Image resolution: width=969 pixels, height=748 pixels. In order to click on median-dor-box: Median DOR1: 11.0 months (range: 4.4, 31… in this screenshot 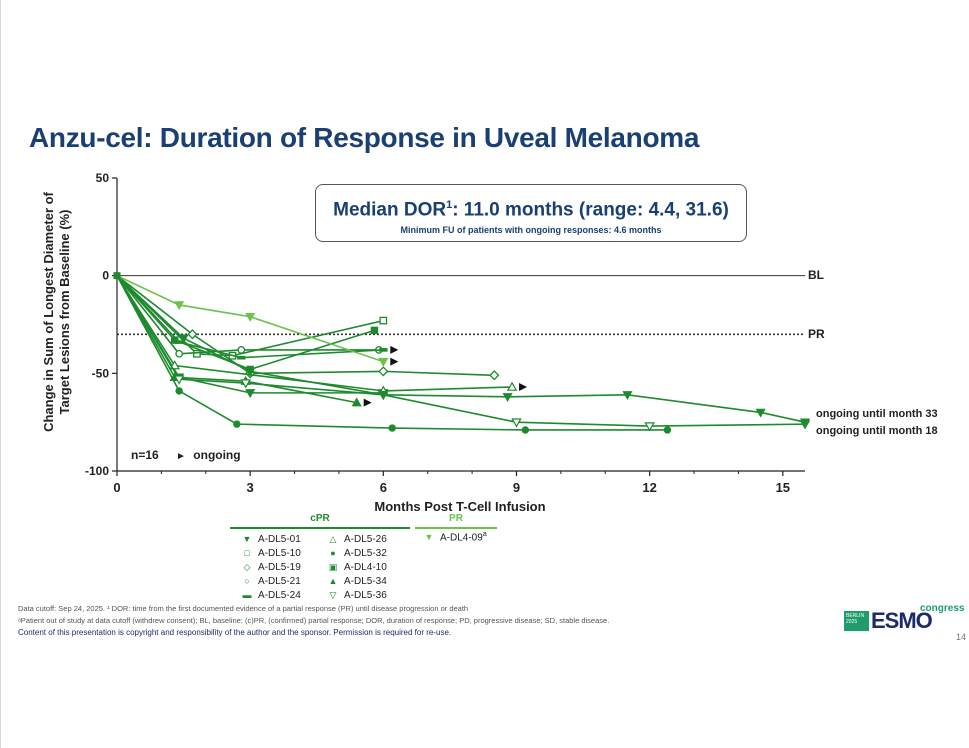, I will do `click(531, 213)`.